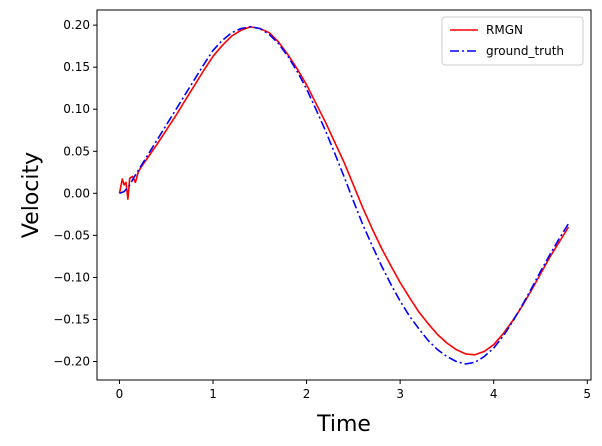 The image size is (602, 446). I want to click on y-tick-label: 0.05, so click(76, 151).